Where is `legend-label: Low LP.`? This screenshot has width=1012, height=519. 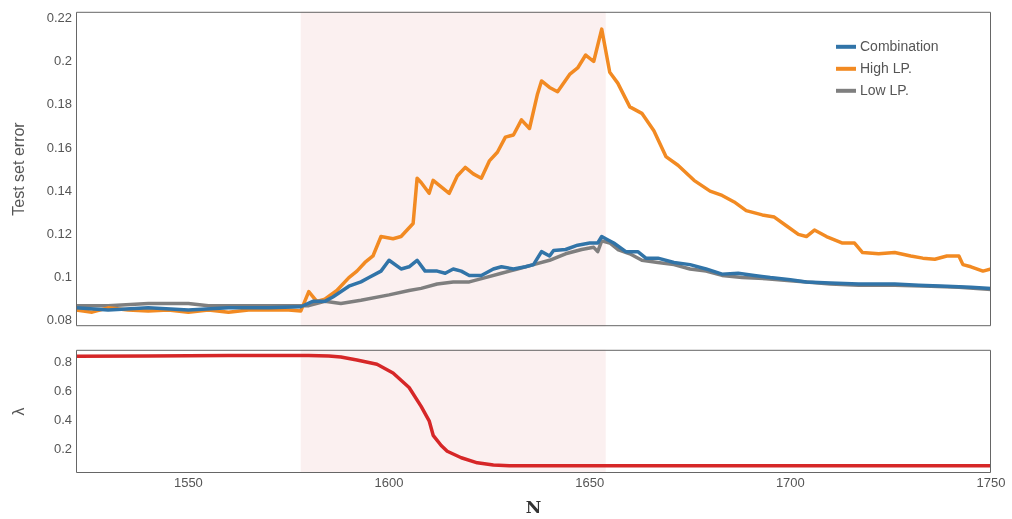
legend-label: Low LP. is located at coordinates (884, 89).